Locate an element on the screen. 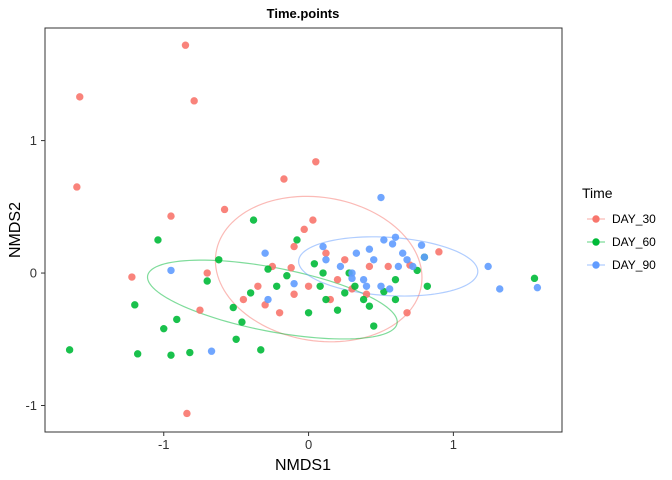 This screenshot has height=480, width=672. legend-label-day-60: DAY_60 is located at coordinates (634, 242).